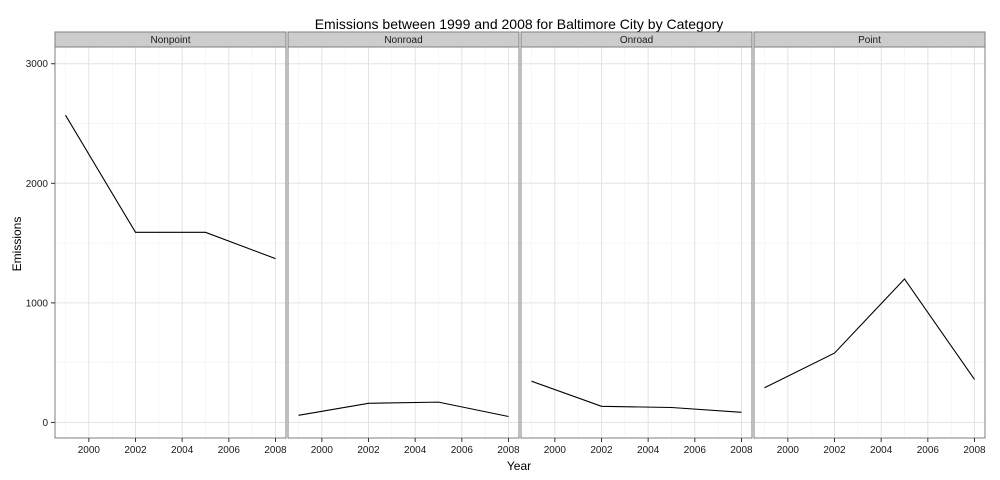 This screenshot has width=1000, height=480. What do you see at coordinates (170, 187) in the screenshot?
I see `series-line-nonpoint` at bounding box center [170, 187].